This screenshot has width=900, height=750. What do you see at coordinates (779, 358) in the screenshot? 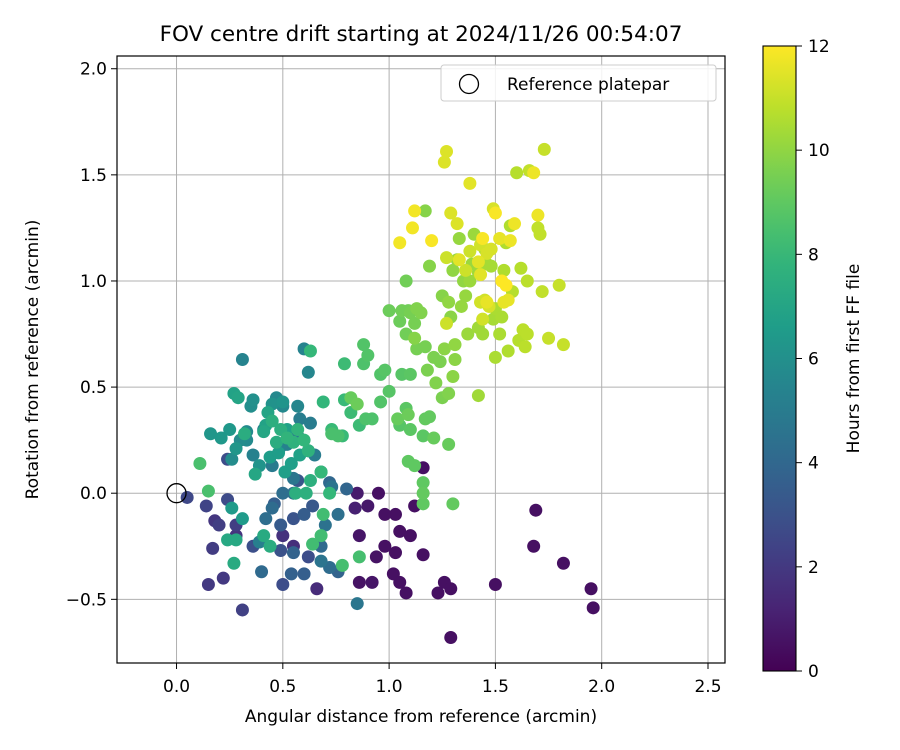
I see `colorbar-gradient` at bounding box center [779, 358].